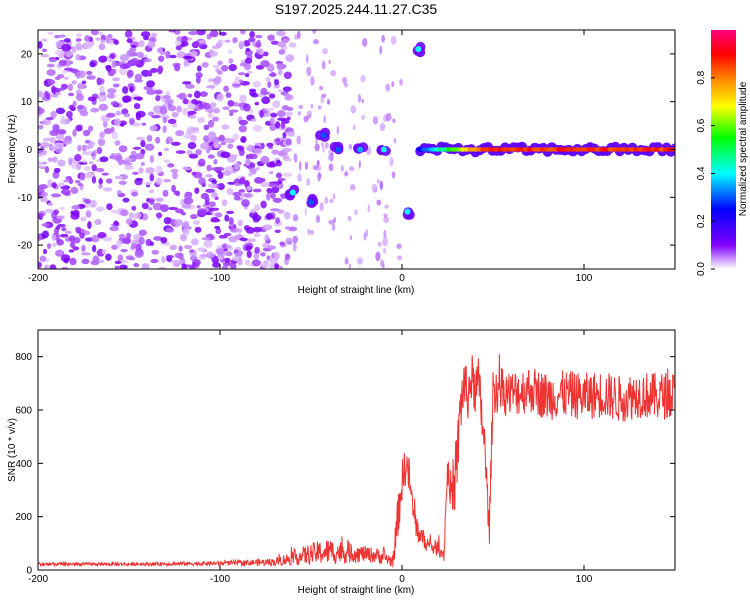 Image resolution: width=750 pixels, height=600 pixels. Describe the element at coordinates (584, 579) in the screenshot. I see `x-tick-label: 100` at that location.